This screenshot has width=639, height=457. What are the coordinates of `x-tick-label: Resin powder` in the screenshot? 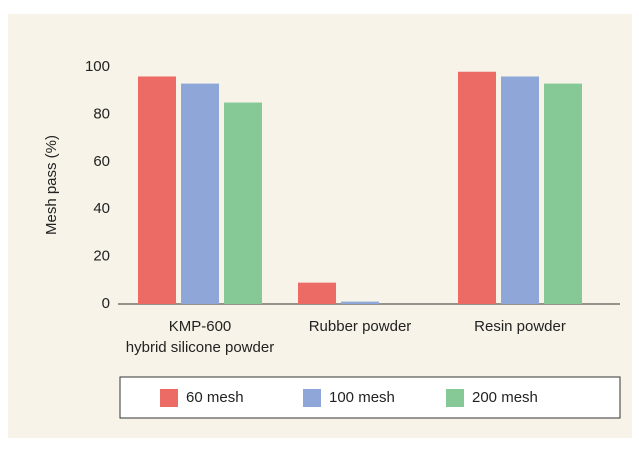 It's located at (520, 326).